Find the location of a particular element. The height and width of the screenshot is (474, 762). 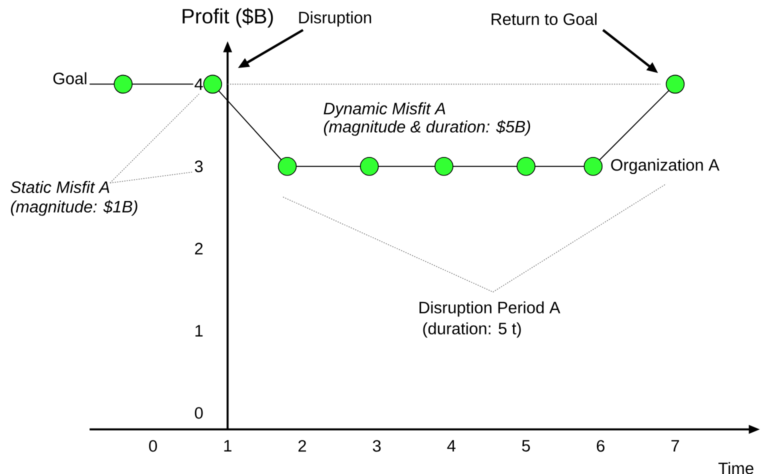

series-label: Goal is located at coordinates (69, 78).